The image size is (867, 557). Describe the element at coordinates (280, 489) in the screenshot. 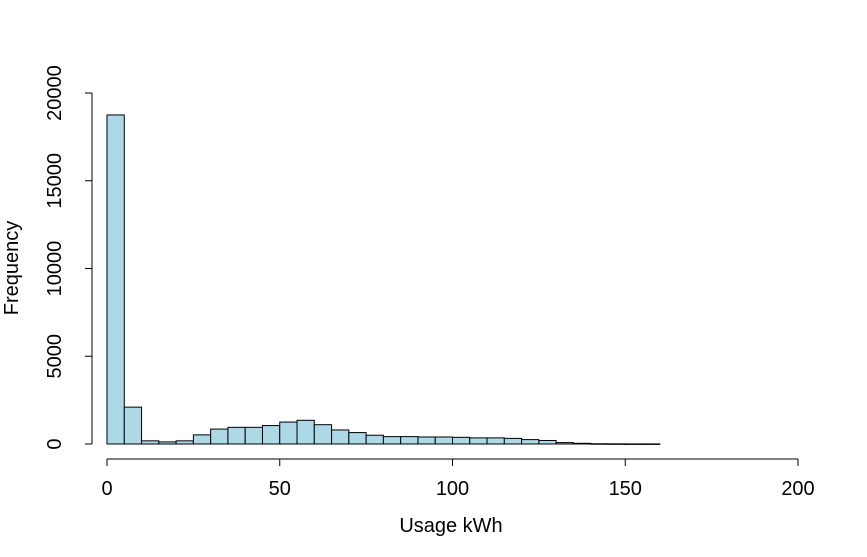

I see `x-tick-label: 50` at that location.